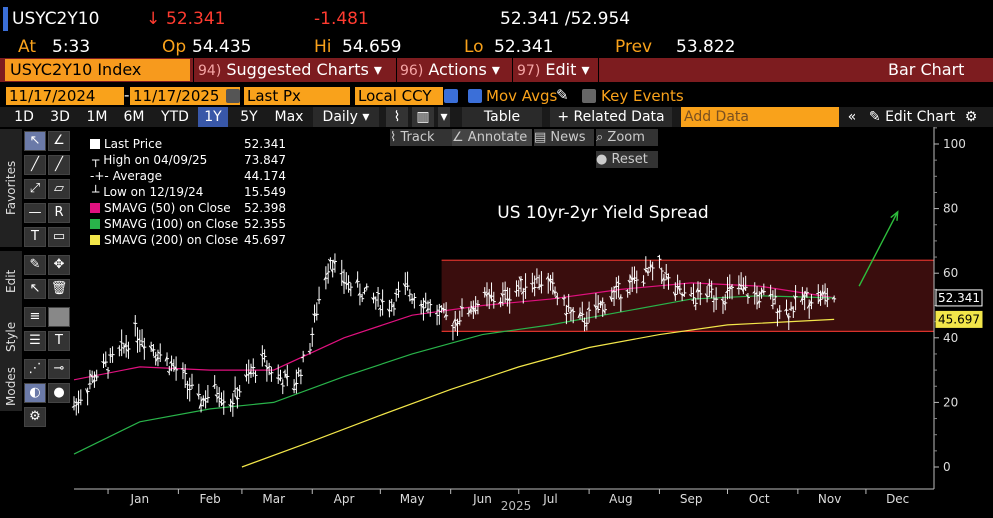 This screenshot has width=993, height=518. Describe the element at coordinates (760, 117) in the screenshot. I see `add-data-input: Add Data` at that location.